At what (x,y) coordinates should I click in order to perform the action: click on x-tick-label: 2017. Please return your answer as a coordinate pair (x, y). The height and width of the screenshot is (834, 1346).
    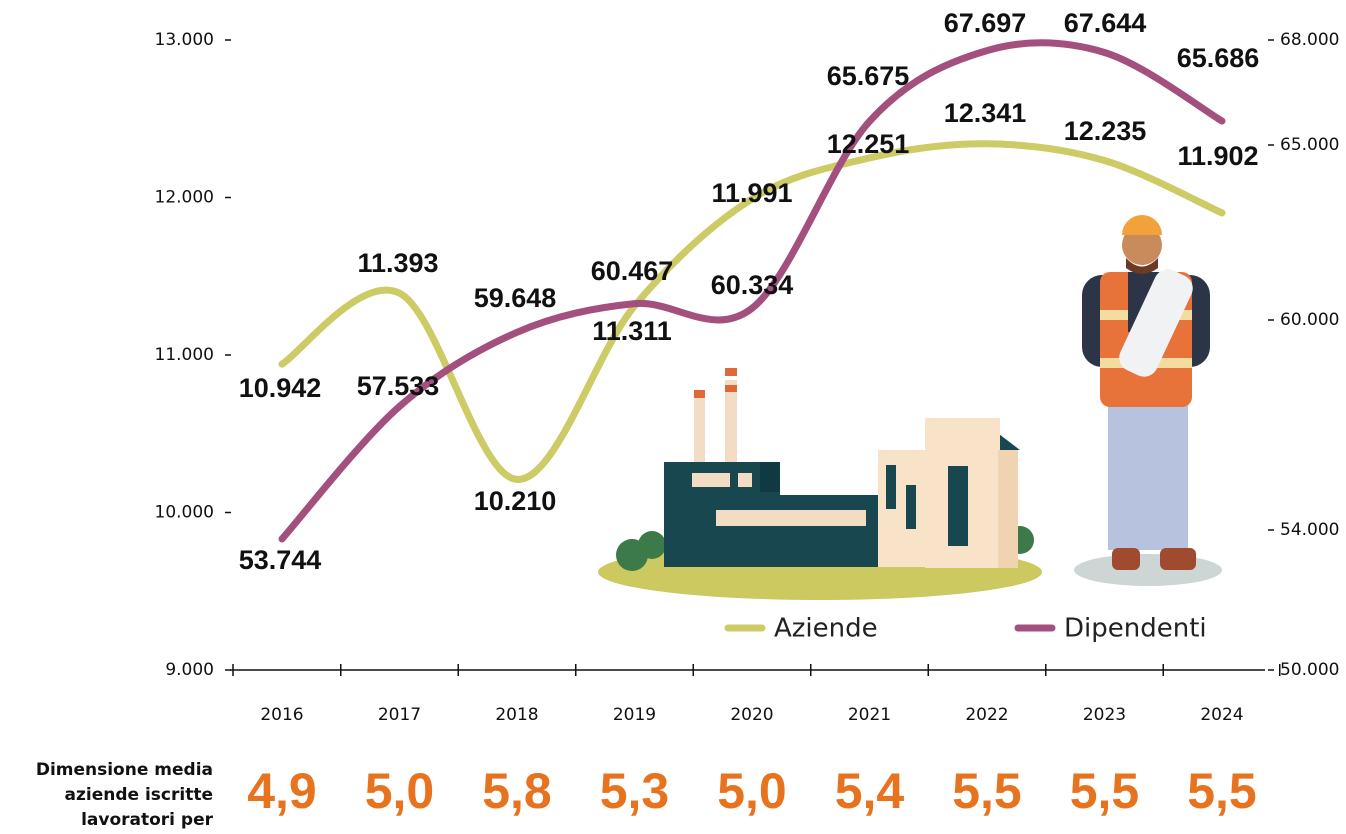
    Looking at the image, I should click on (399, 715).